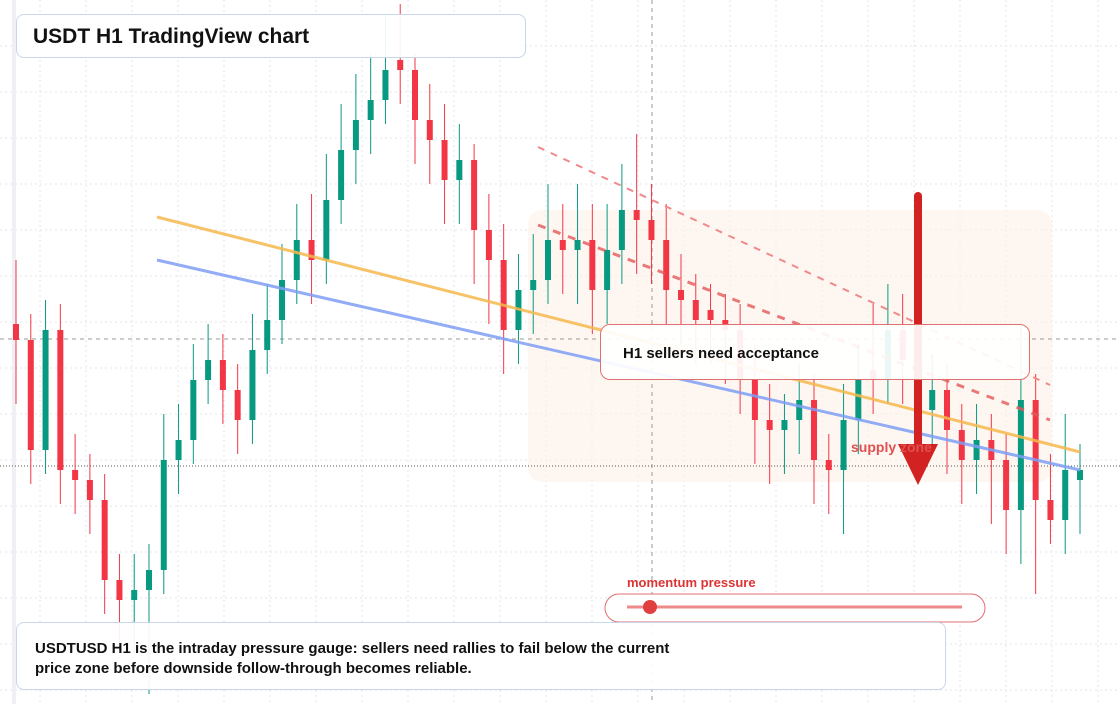 This screenshot has height=704, width=1120. Describe the element at coordinates (721, 353) in the screenshot. I see `callout: H1 sellers need acceptance` at that location.